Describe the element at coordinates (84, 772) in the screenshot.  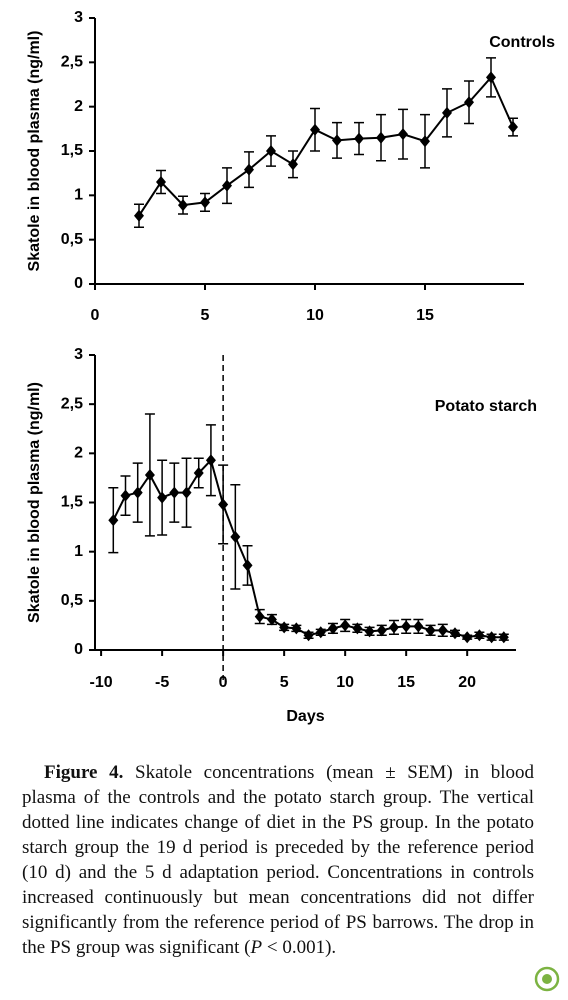
I see `caption-label: Figure 4.` at that location.